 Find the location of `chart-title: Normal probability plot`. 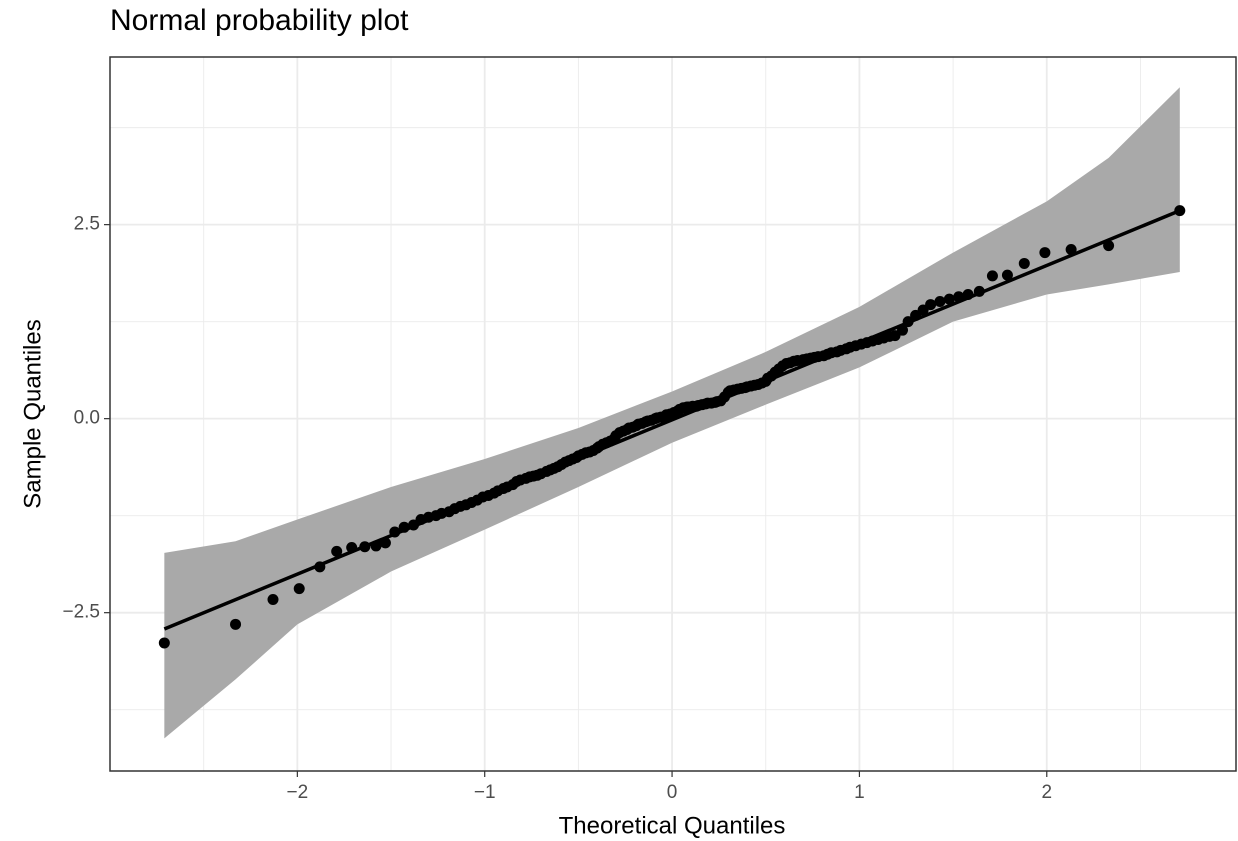

chart-title: Normal probability plot is located at coordinates (259, 20).